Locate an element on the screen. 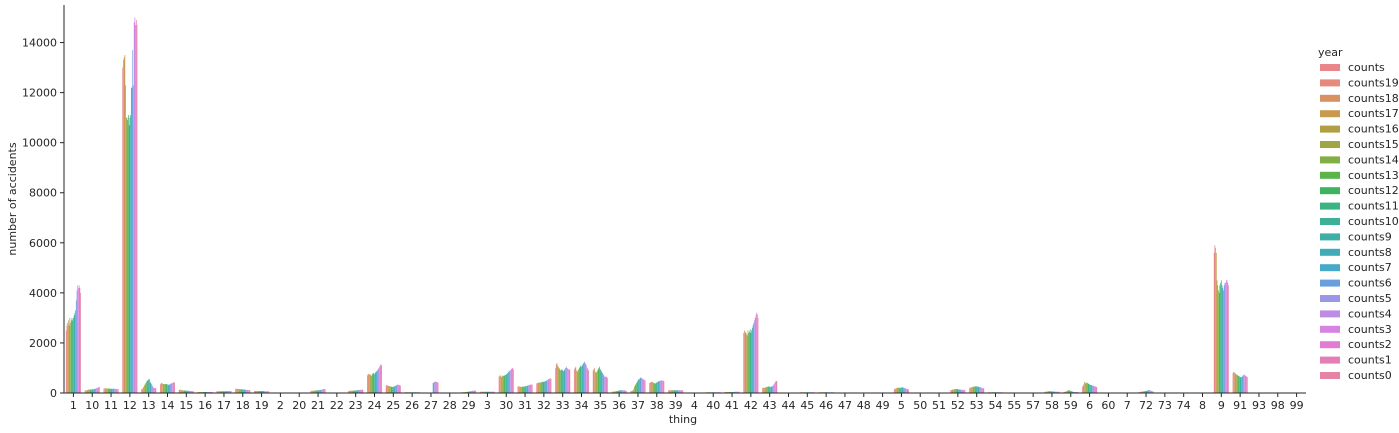 This screenshot has width=1399, height=433. bar-32-counts11 is located at coordinates (543, 387).